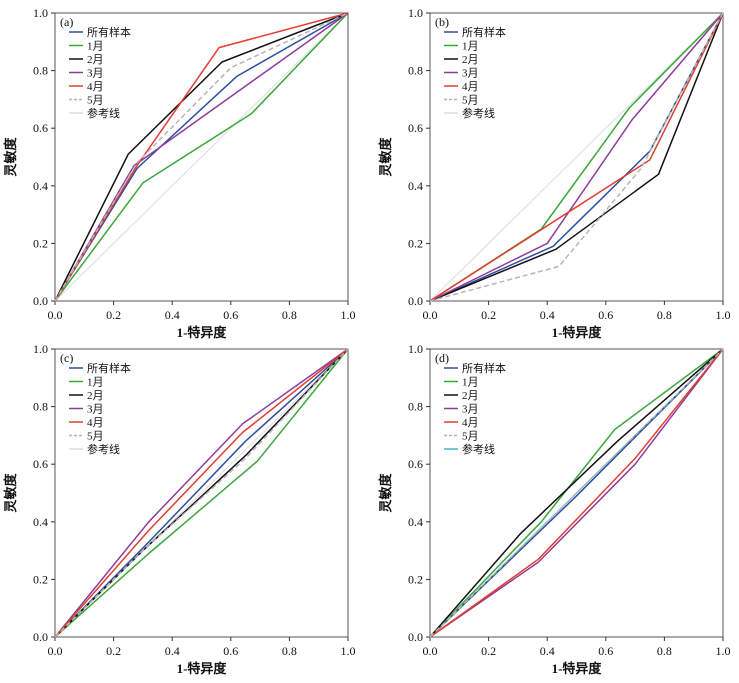  Describe the element at coordinates (442, 358) in the screenshot. I see `panel-label: (d)` at that location.